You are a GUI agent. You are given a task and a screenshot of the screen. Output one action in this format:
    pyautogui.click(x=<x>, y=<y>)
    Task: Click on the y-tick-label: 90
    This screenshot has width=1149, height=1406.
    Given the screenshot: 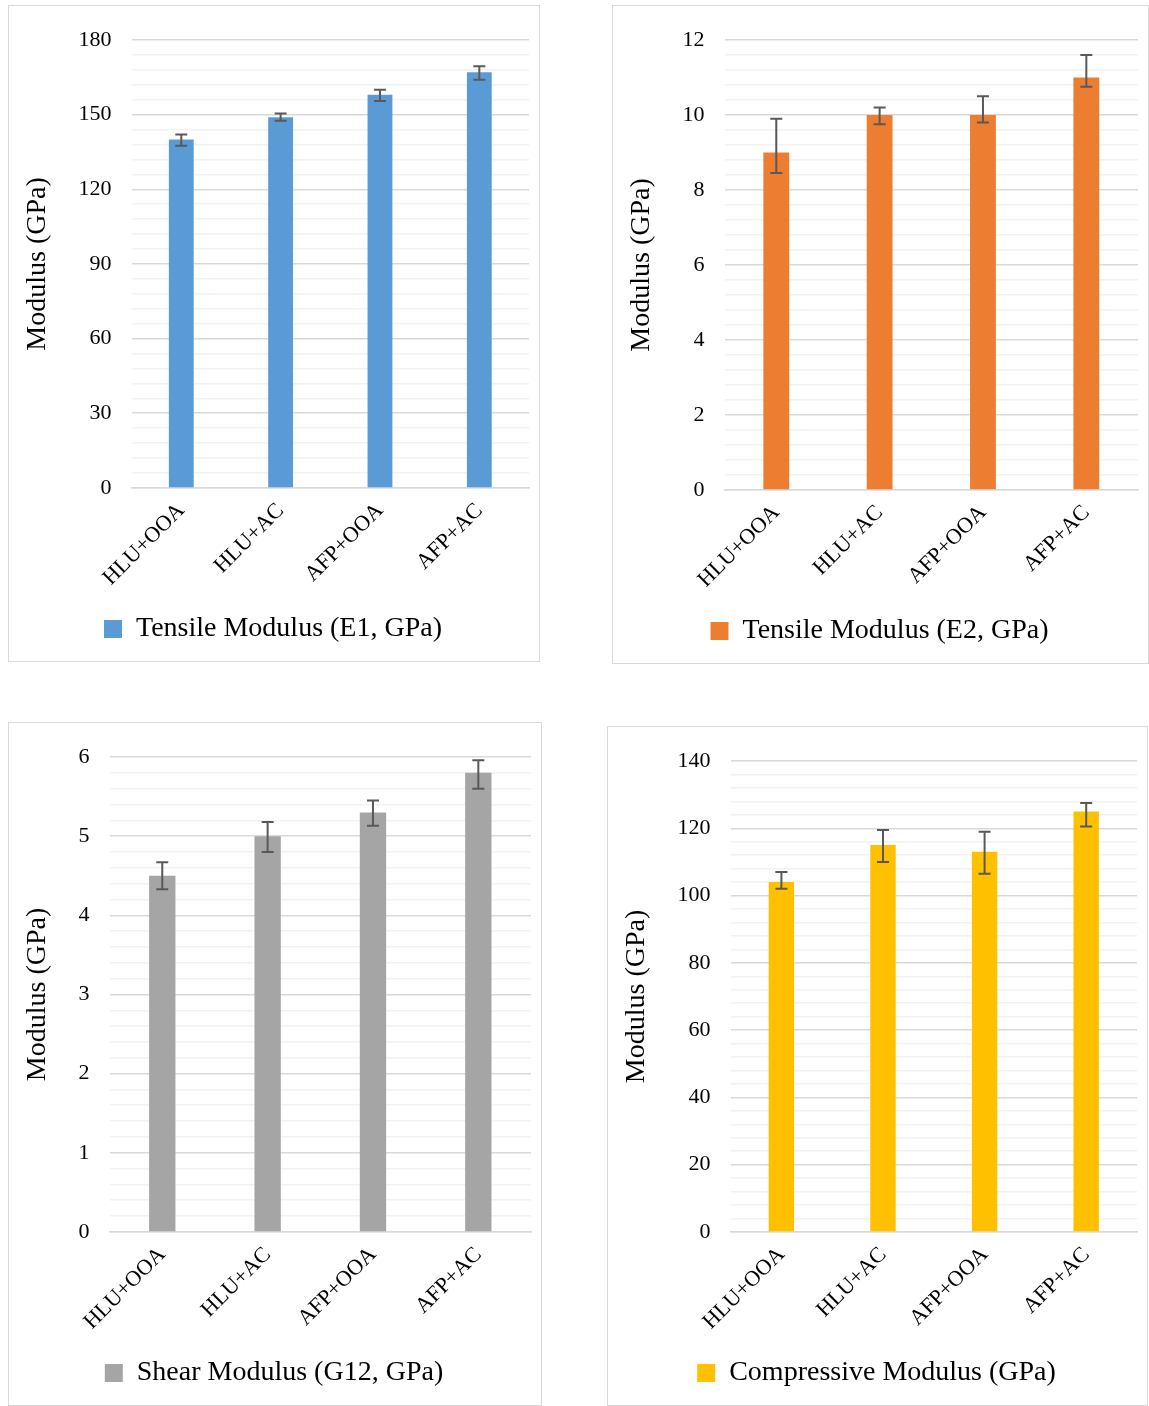 What is the action you would take?
    pyautogui.click(x=100, y=262)
    